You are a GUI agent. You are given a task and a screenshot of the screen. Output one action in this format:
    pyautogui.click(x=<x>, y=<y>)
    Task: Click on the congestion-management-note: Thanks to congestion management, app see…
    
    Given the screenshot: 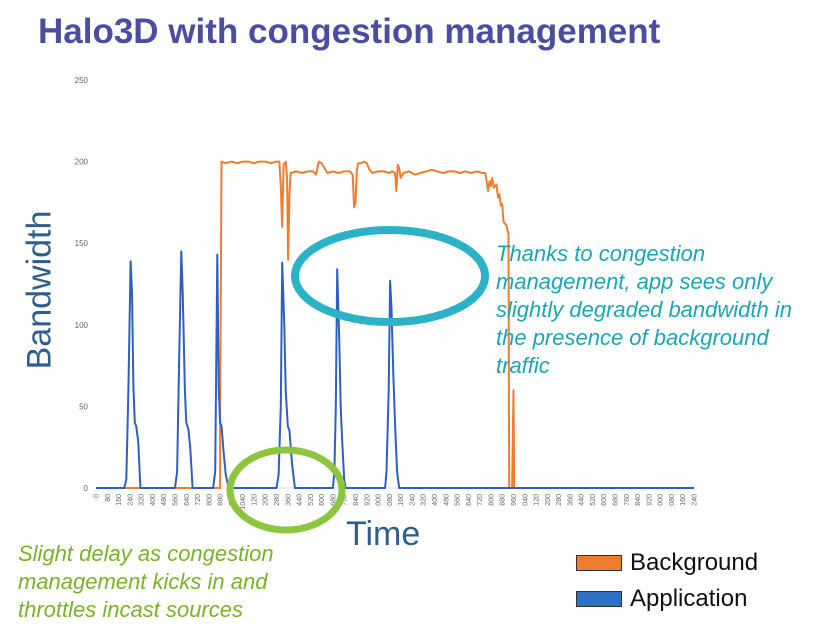 What is the action you would take?
    pyautogui.click(x=644, y=309)
    